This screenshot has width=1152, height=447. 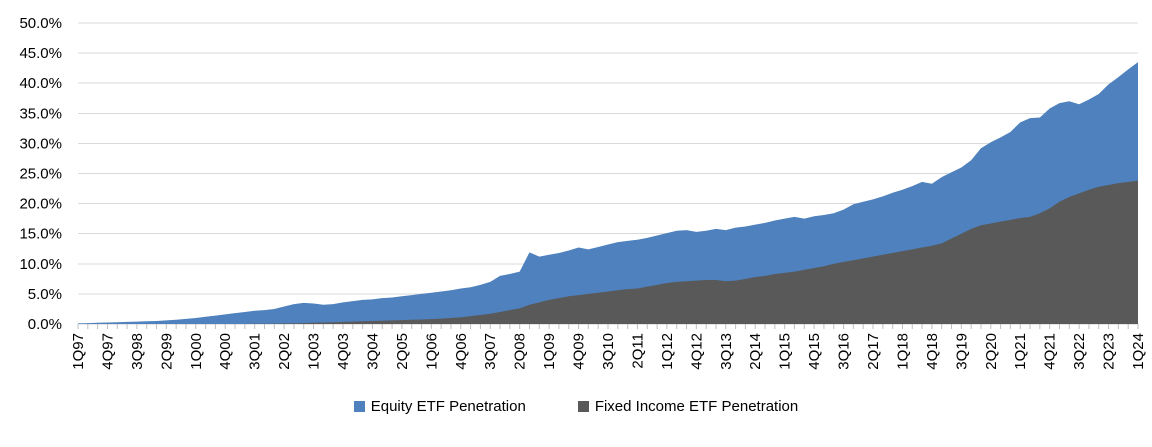 I want to click on x-axis-label: 2Q02, so click(x=284, y=351).